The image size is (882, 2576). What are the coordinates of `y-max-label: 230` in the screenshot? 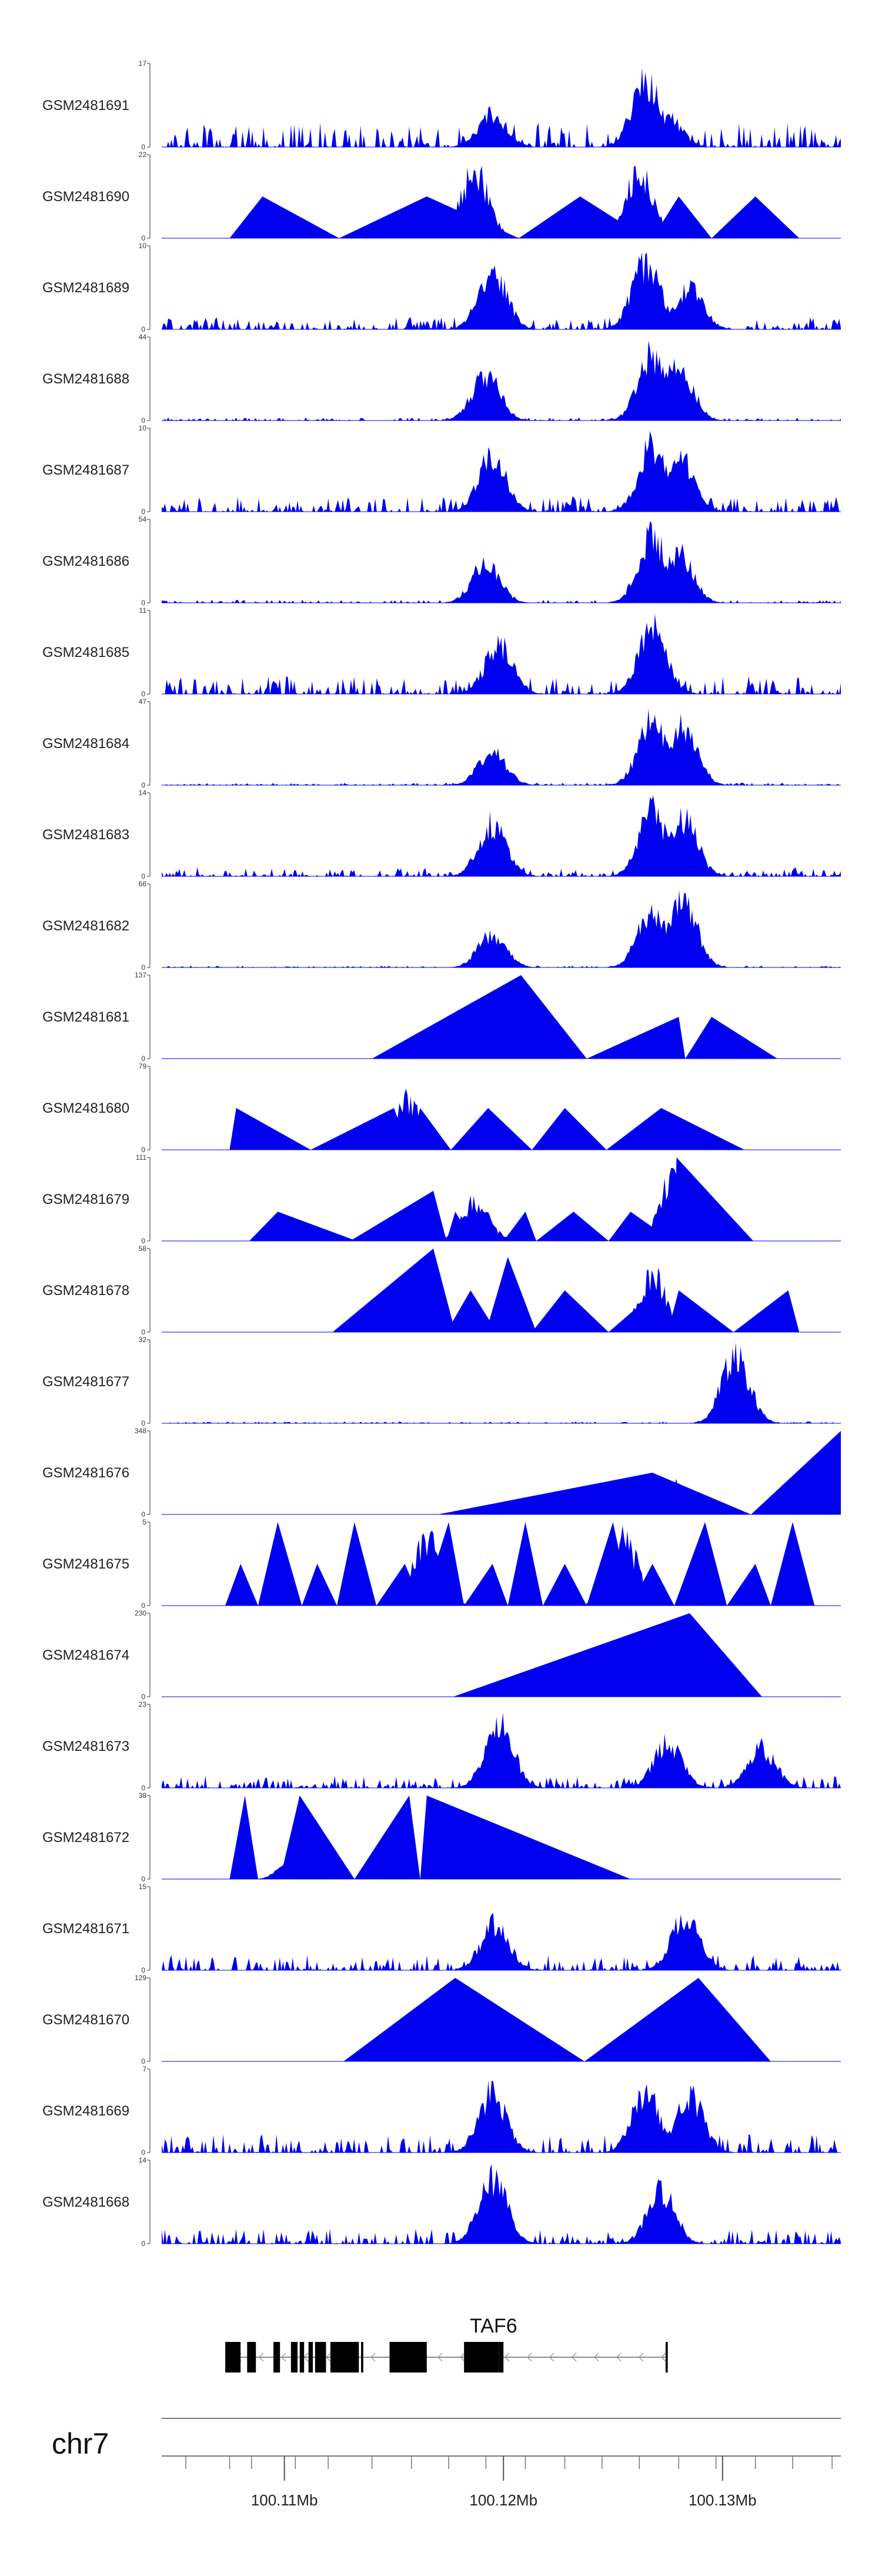 It's located at (140, 1613).